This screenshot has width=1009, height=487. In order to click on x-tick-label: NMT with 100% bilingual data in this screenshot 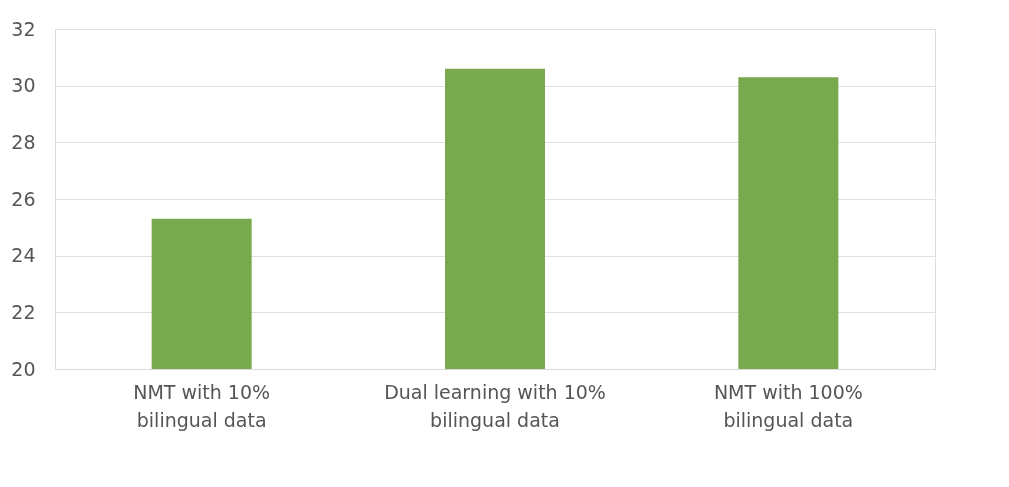, I will do `click(788, 405)`.